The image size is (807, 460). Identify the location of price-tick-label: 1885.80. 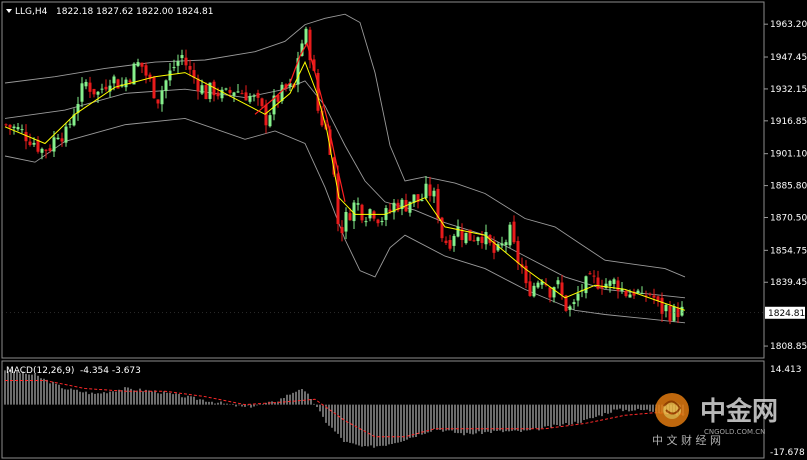
(788, 187).